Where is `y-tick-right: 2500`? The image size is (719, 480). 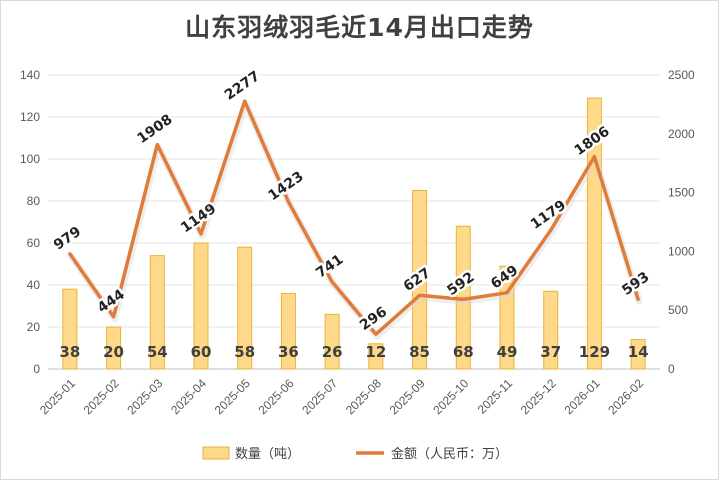 y-tick-right: 2500 is located at coordinates (681, 75).